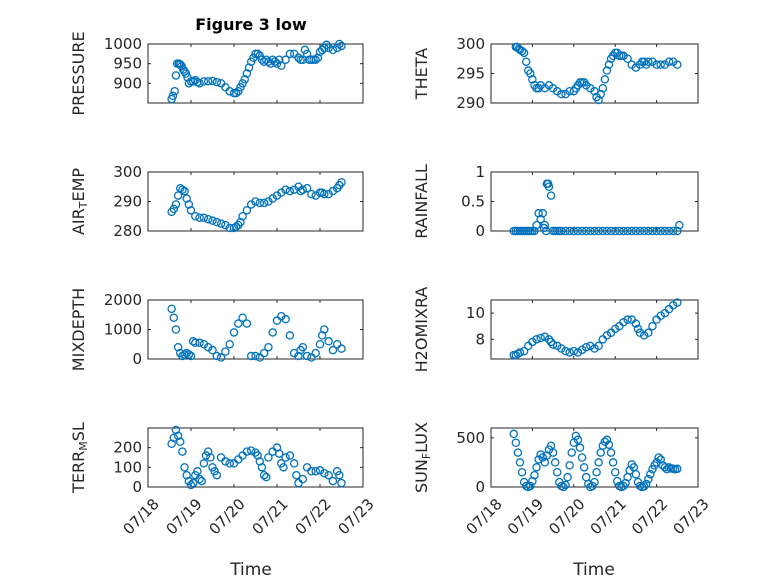 This screenshot has width=778, height=583. Describe the element at coordinates (480, 231) in the screenshot. I see `y-tick-label: 0` at that location.